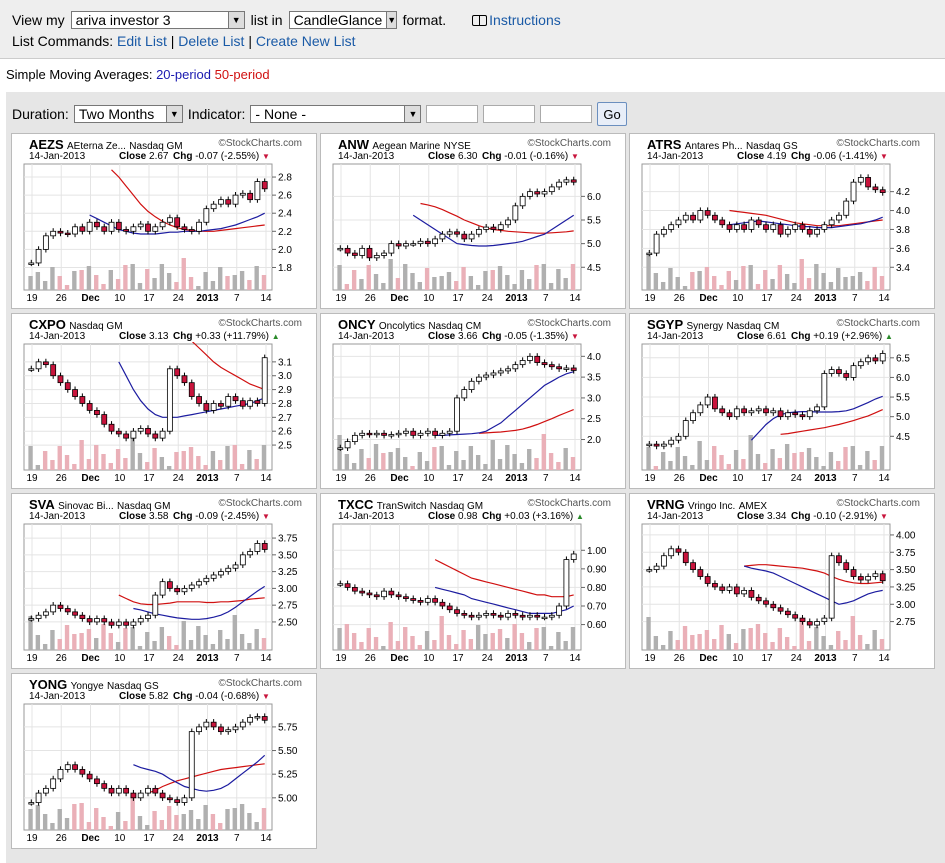 This screenshot has width=945, height=863. What do you see at coordinates (753, 506) in the screenshot?
I see `chart-exchange: AMEX` at bounding box center [753, 506].